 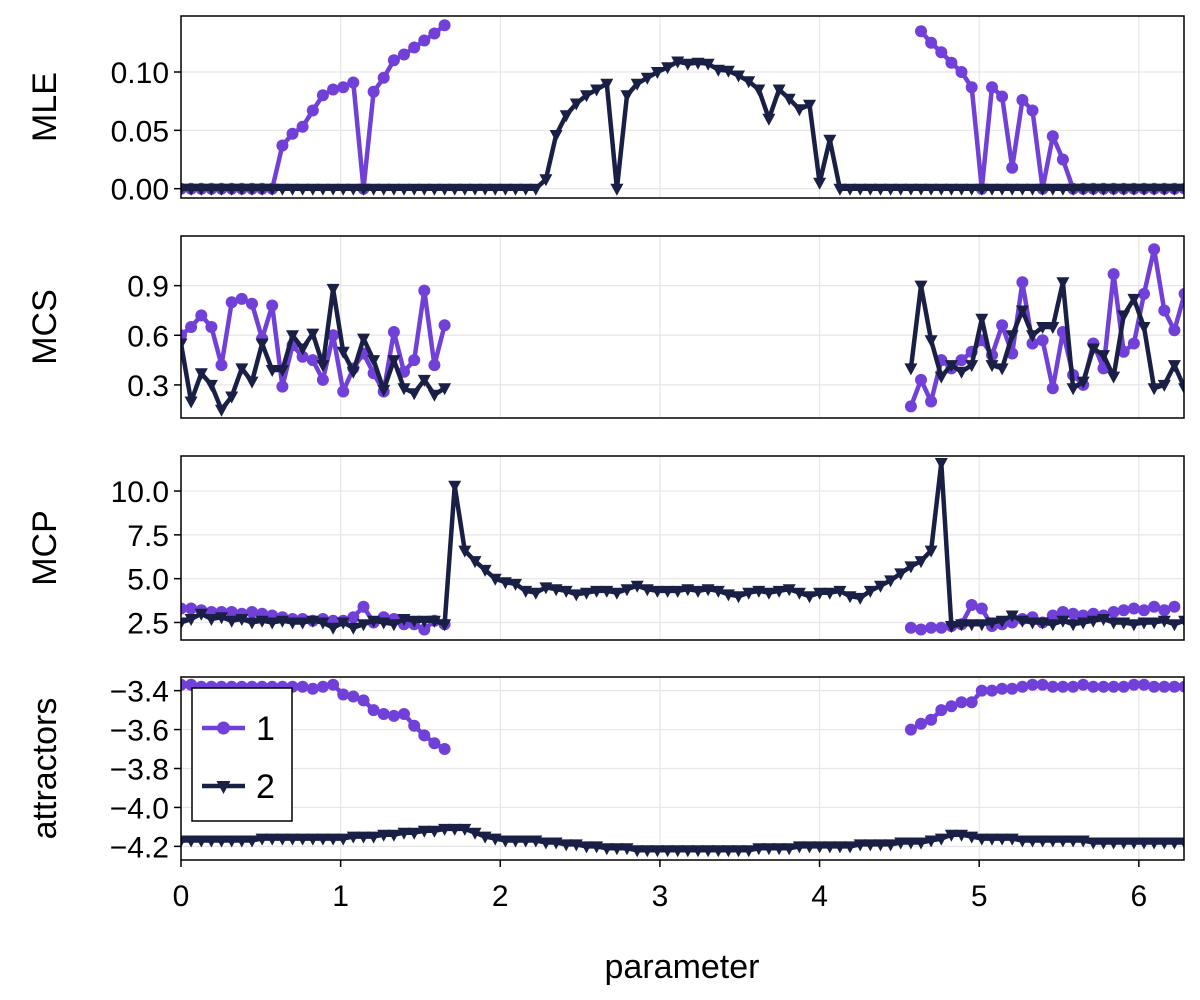 What do you see at coordinates (139, 808) in the screenshot?
I see `y-tick-label: −4.0` at bounding box center [139, 808].